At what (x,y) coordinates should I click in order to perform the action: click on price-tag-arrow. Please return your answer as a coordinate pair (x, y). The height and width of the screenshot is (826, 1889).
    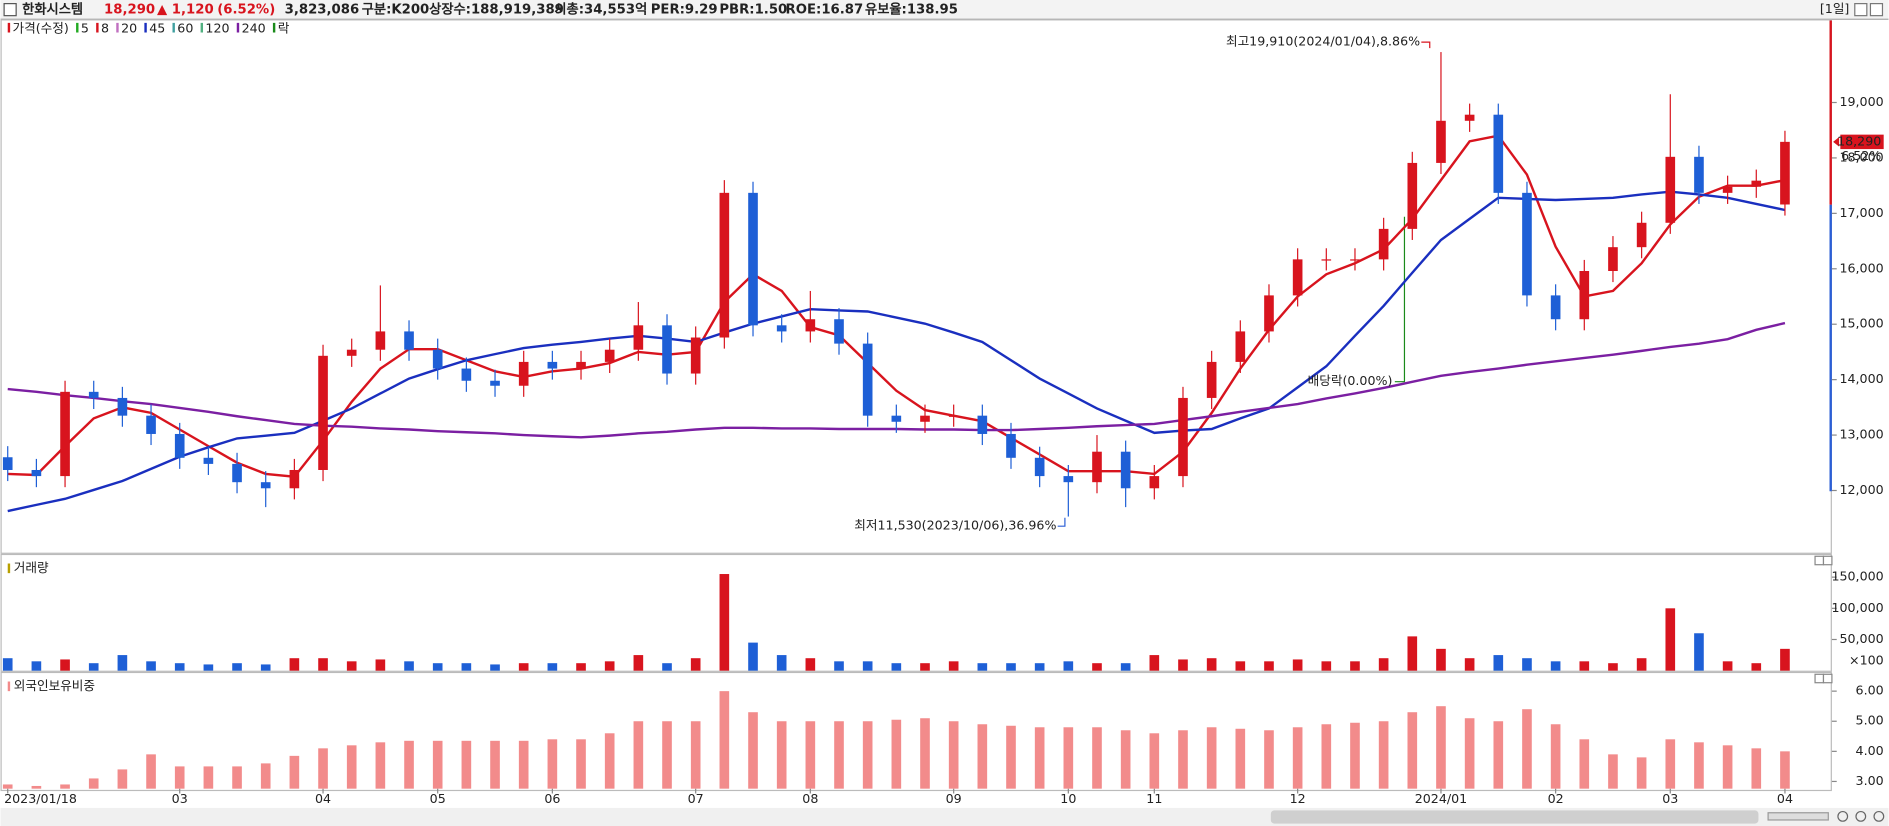
    Looking at the image, I should click on (1836, 142).